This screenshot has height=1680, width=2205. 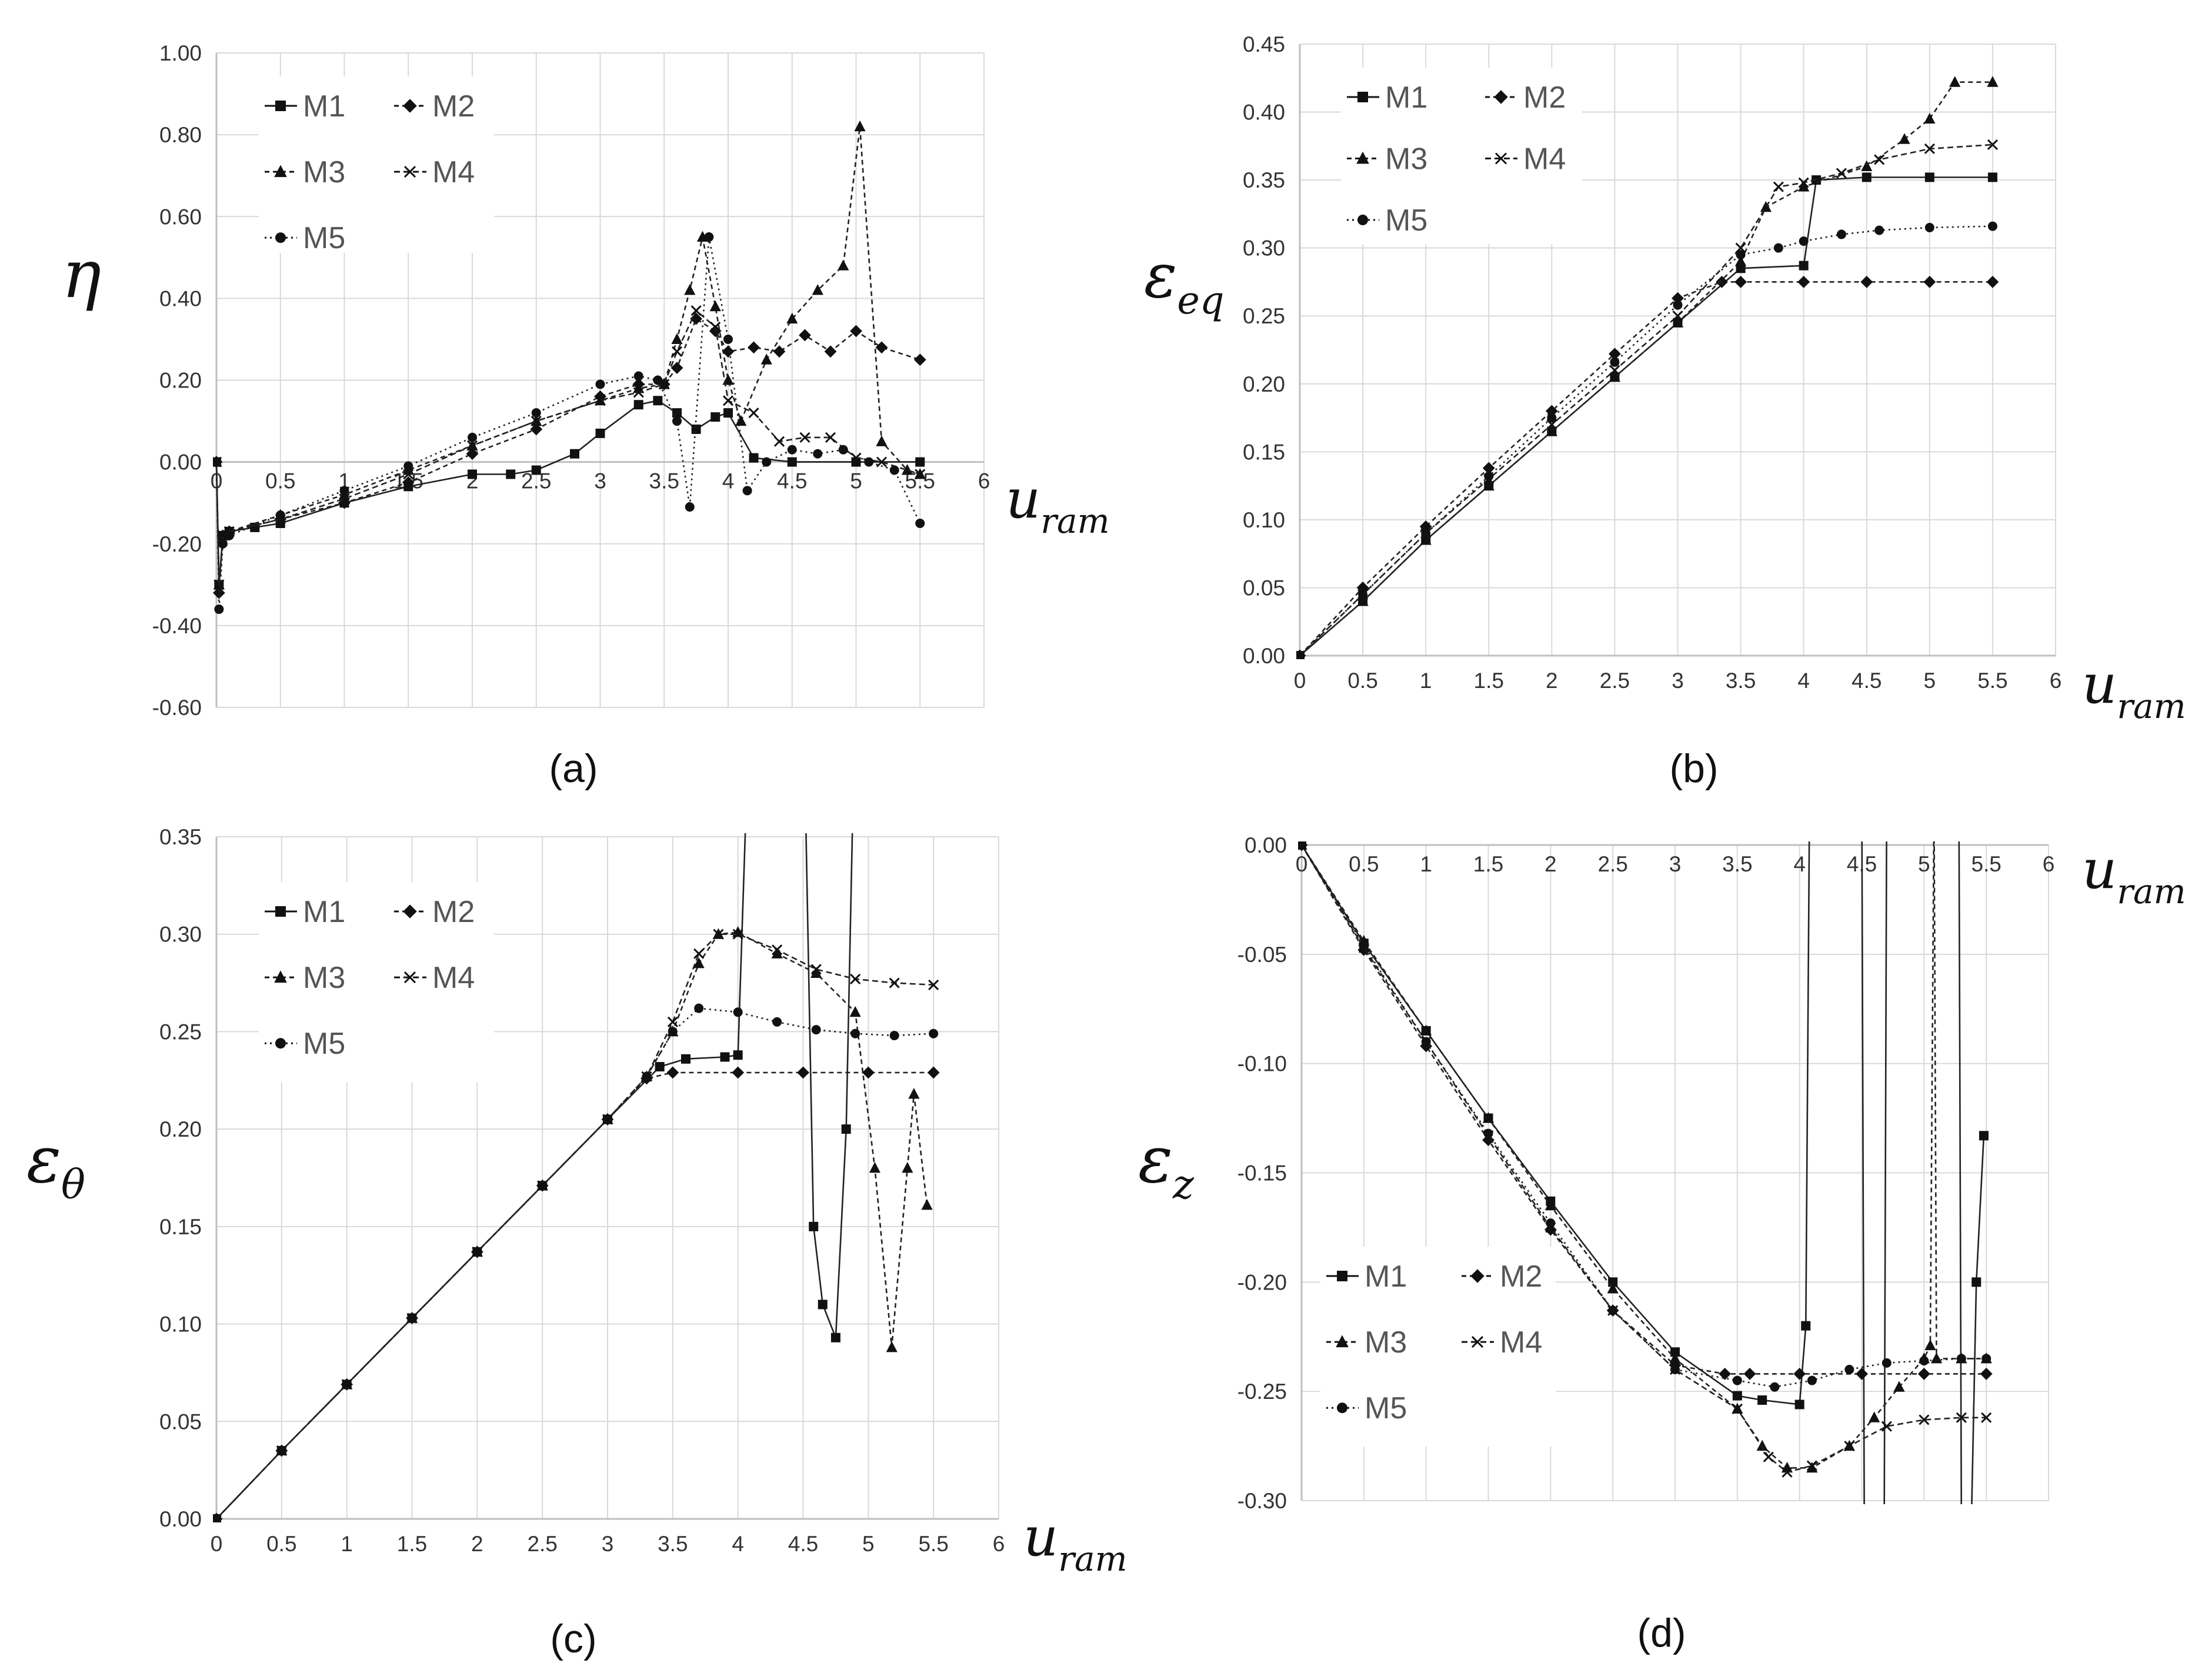 I want to click on x-tick-label: 6, so click(x=2049, y=864).